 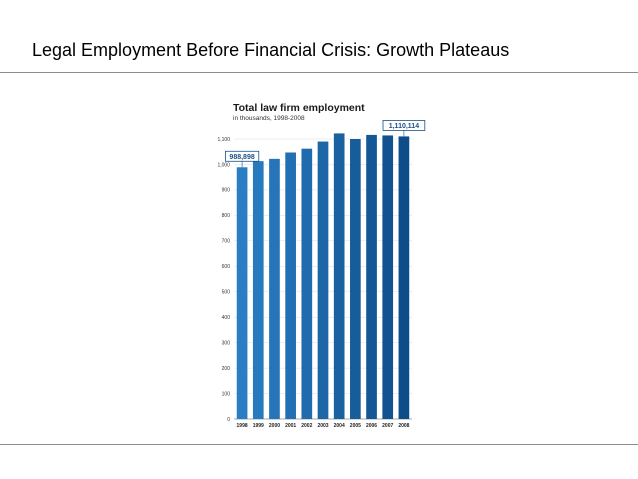 I want to click on callout-label: 988,898, so click(x=241, y=157).